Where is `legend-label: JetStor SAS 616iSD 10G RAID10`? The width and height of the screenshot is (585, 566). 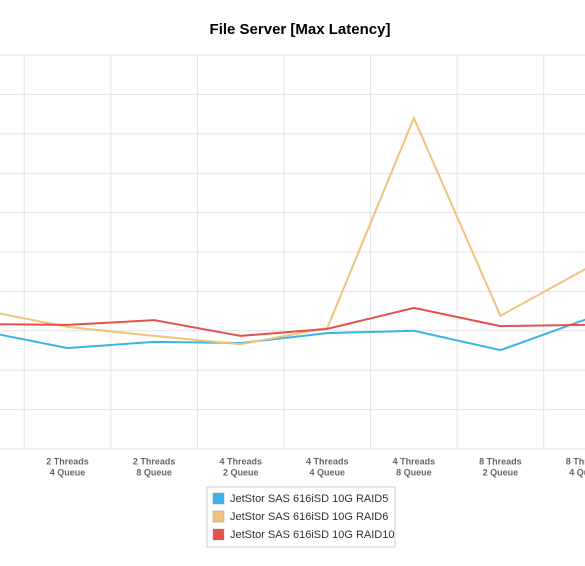 legend-label: JetStor SAS 616iSD 10G RAID10 is located at coordinates (312, 535).